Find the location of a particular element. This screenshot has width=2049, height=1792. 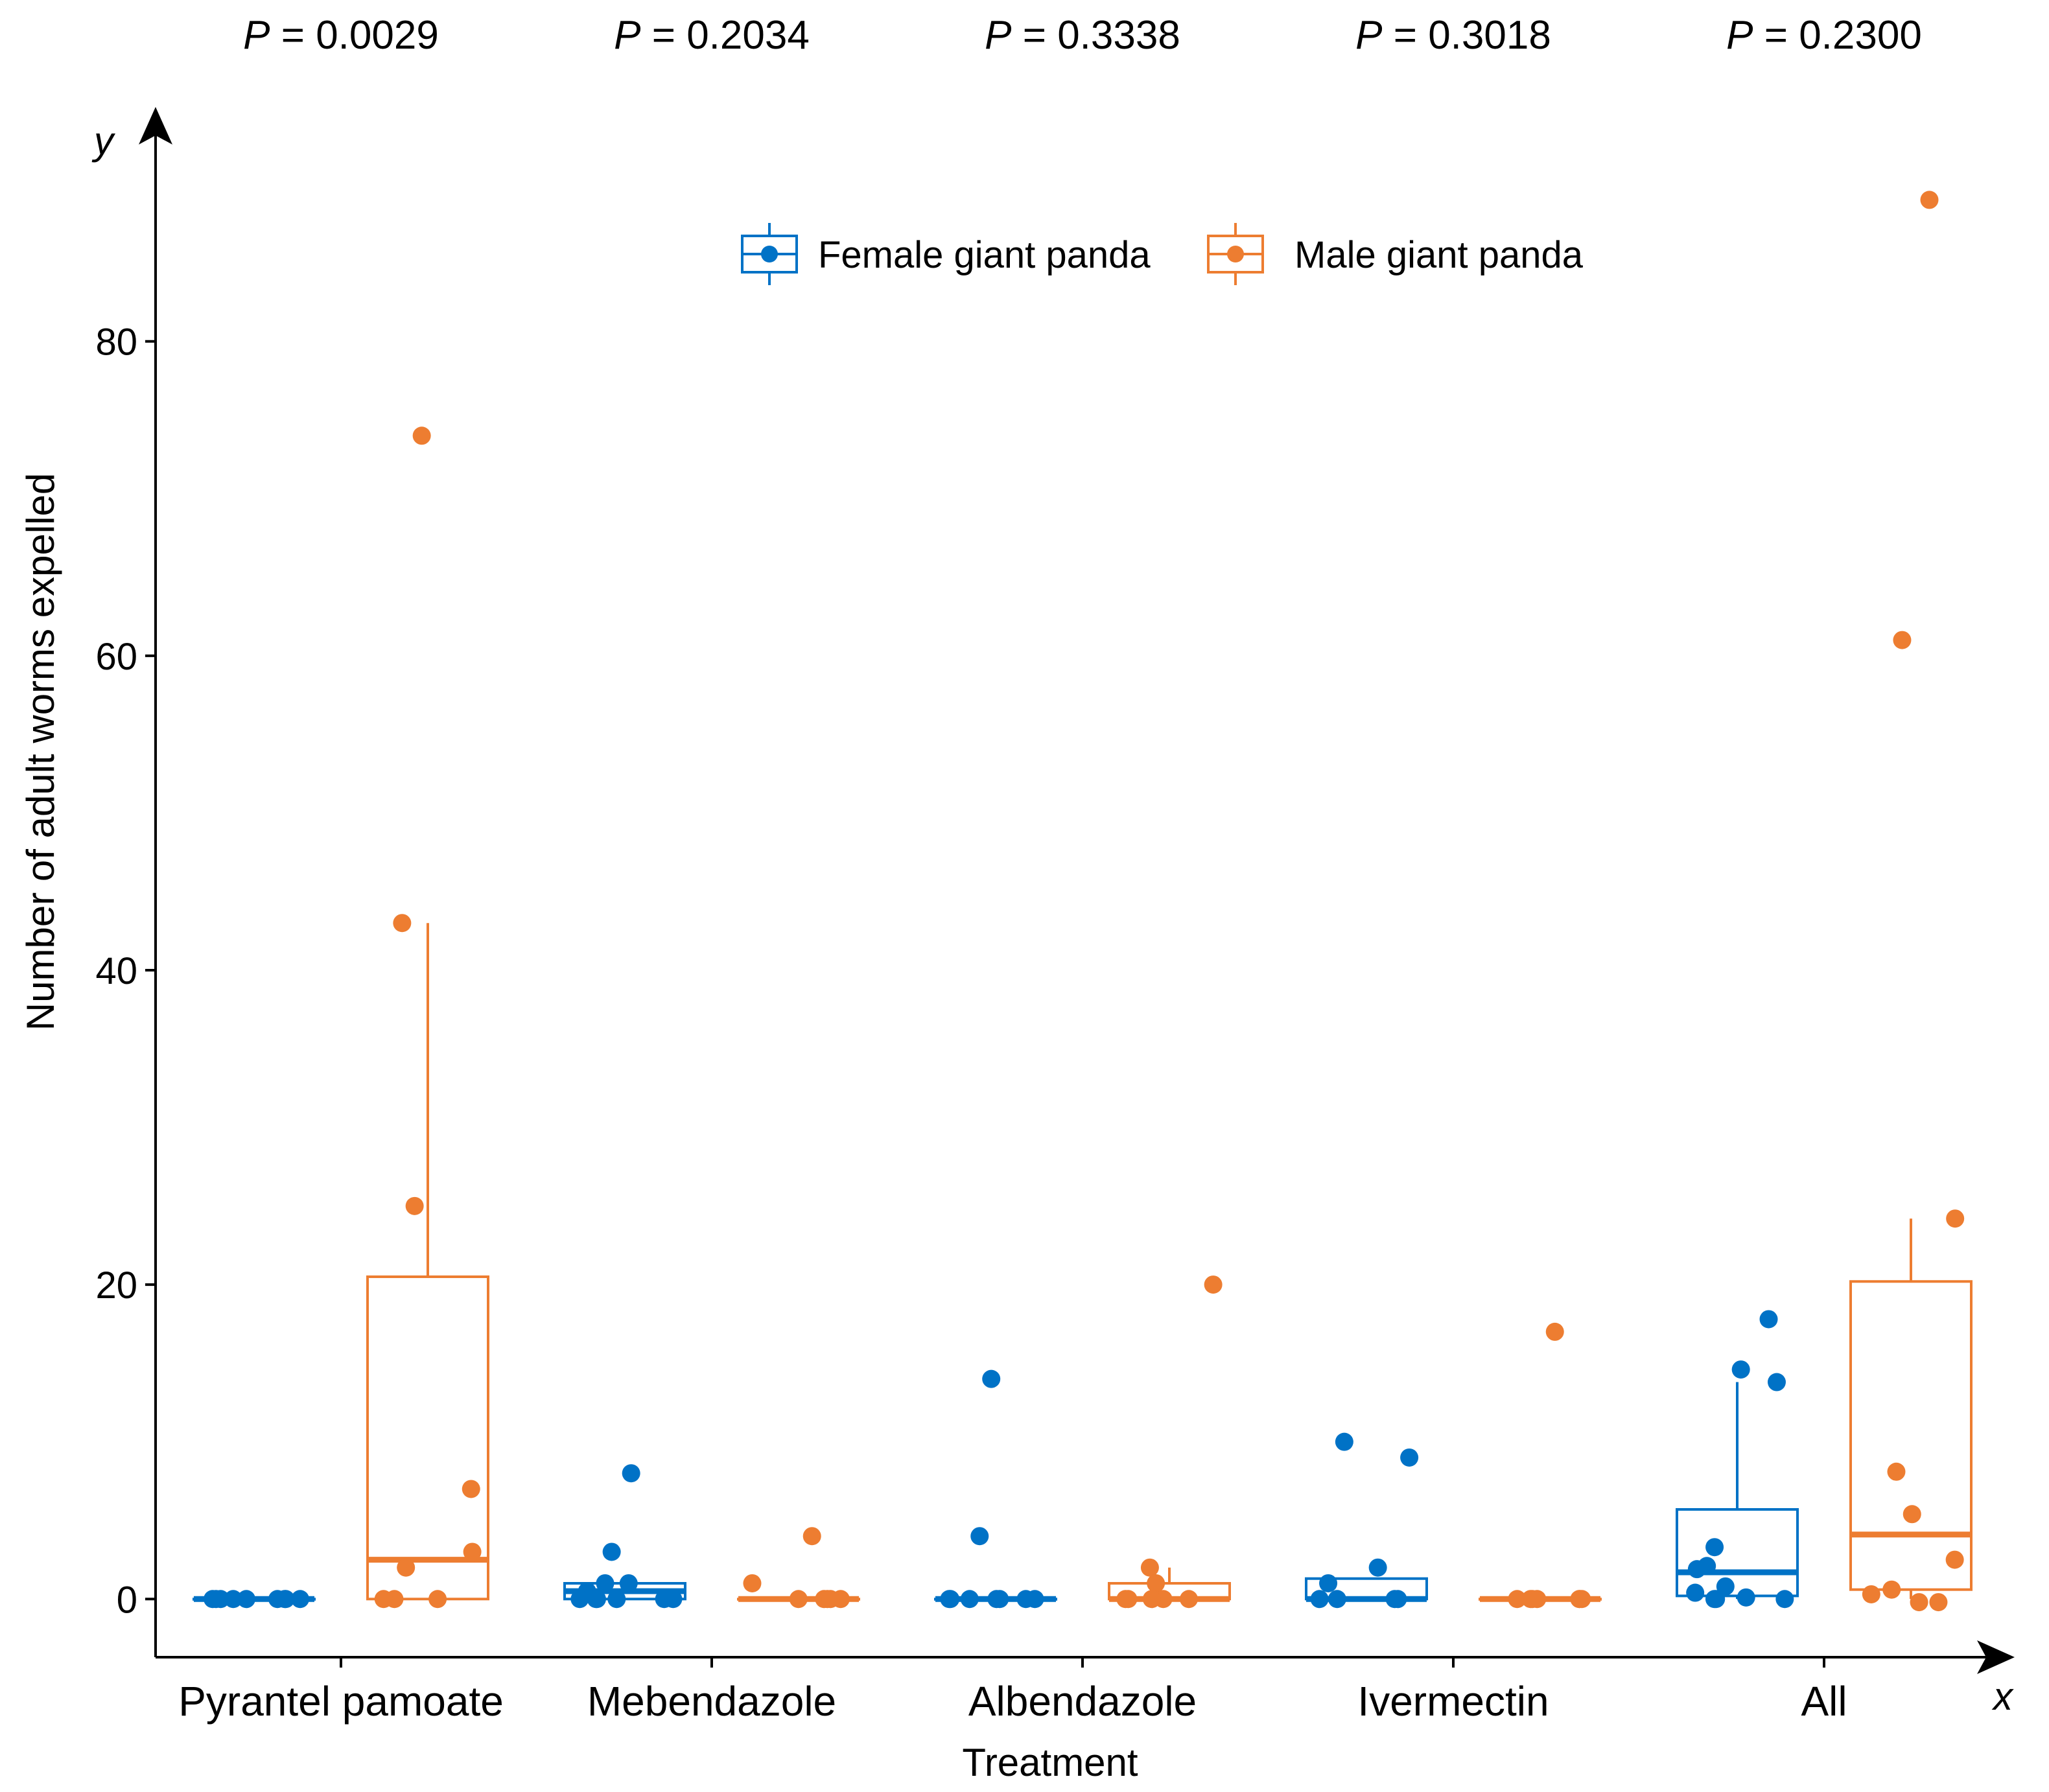

x-tick-label: Mebendazole is located at coordinates (711, 1701).